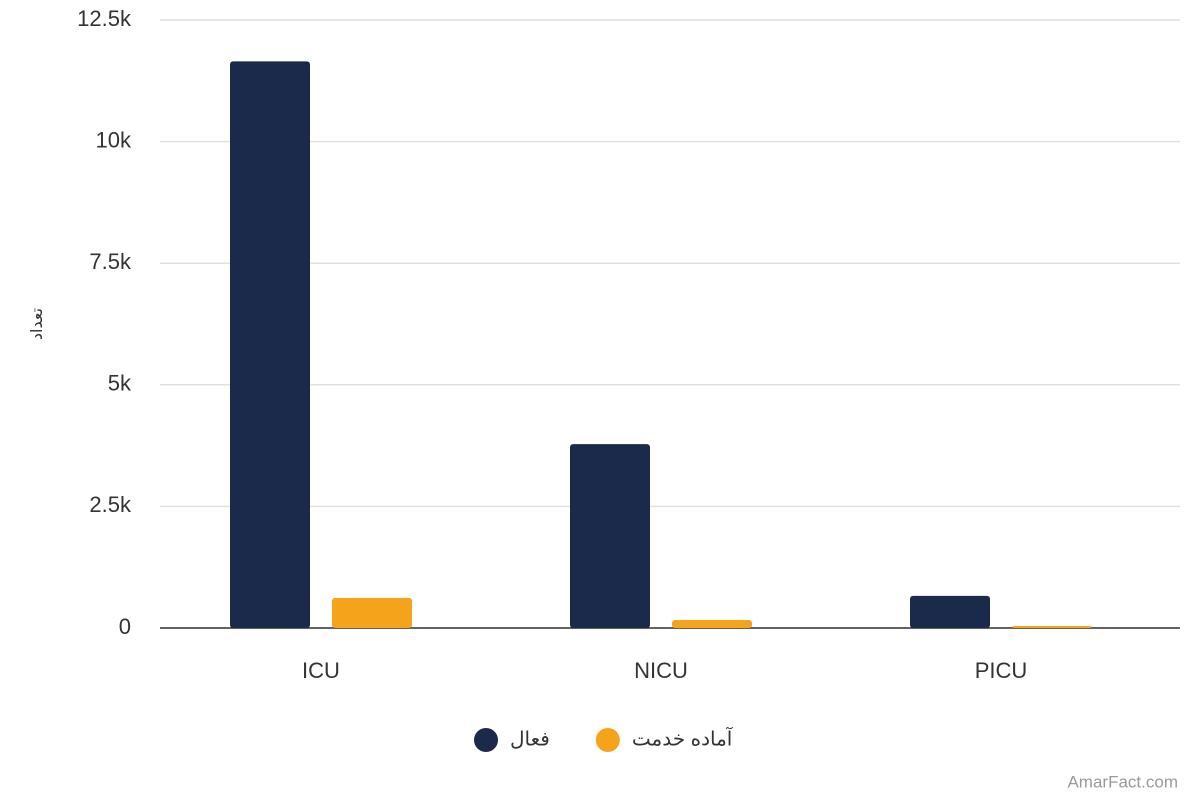  Describe the element at coordinates (1122, 781) in the screenshot. I see `credit: AmarFact.com` at that location.